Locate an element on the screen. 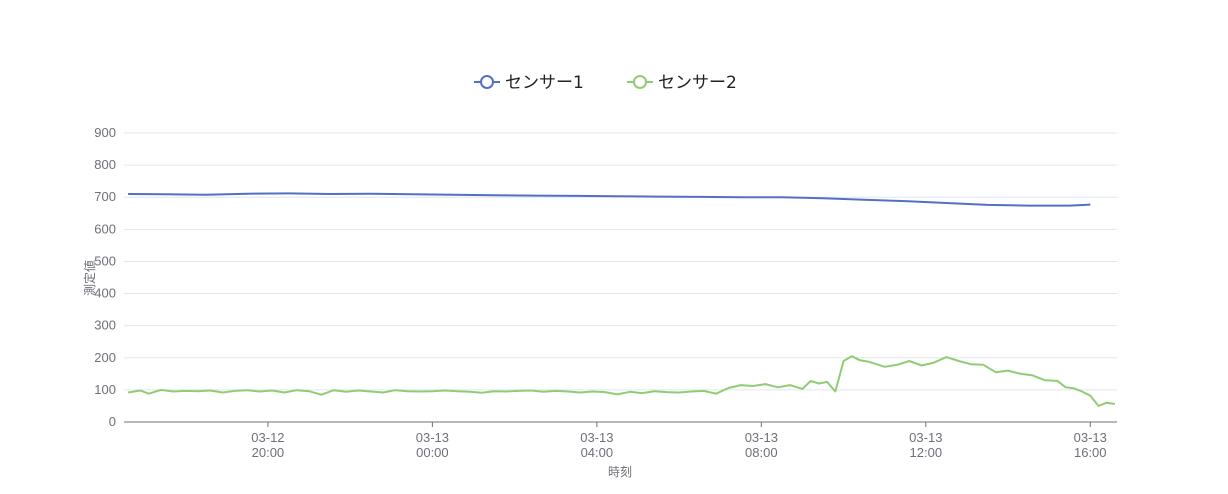 Image resolution: width=1228 pixels, height=494 pixels. legend-item-sensor-2: センサー2 is located at coordinates (682, 83).